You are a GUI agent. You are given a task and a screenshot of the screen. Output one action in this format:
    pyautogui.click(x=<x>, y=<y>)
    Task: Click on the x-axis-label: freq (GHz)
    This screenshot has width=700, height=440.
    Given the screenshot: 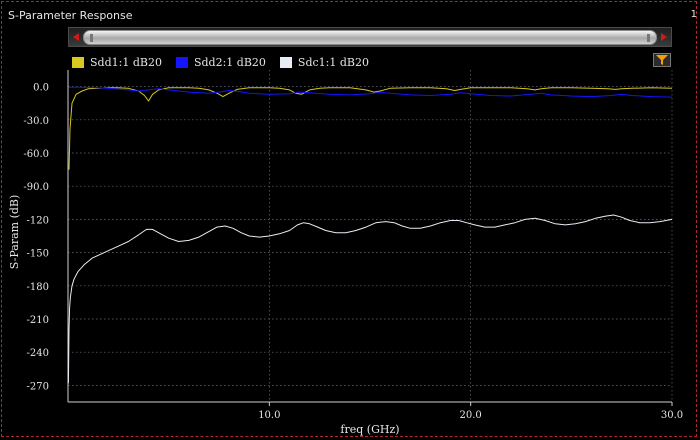 What is the action you would take?
    pyautogui.click(x=369, y=429)
    